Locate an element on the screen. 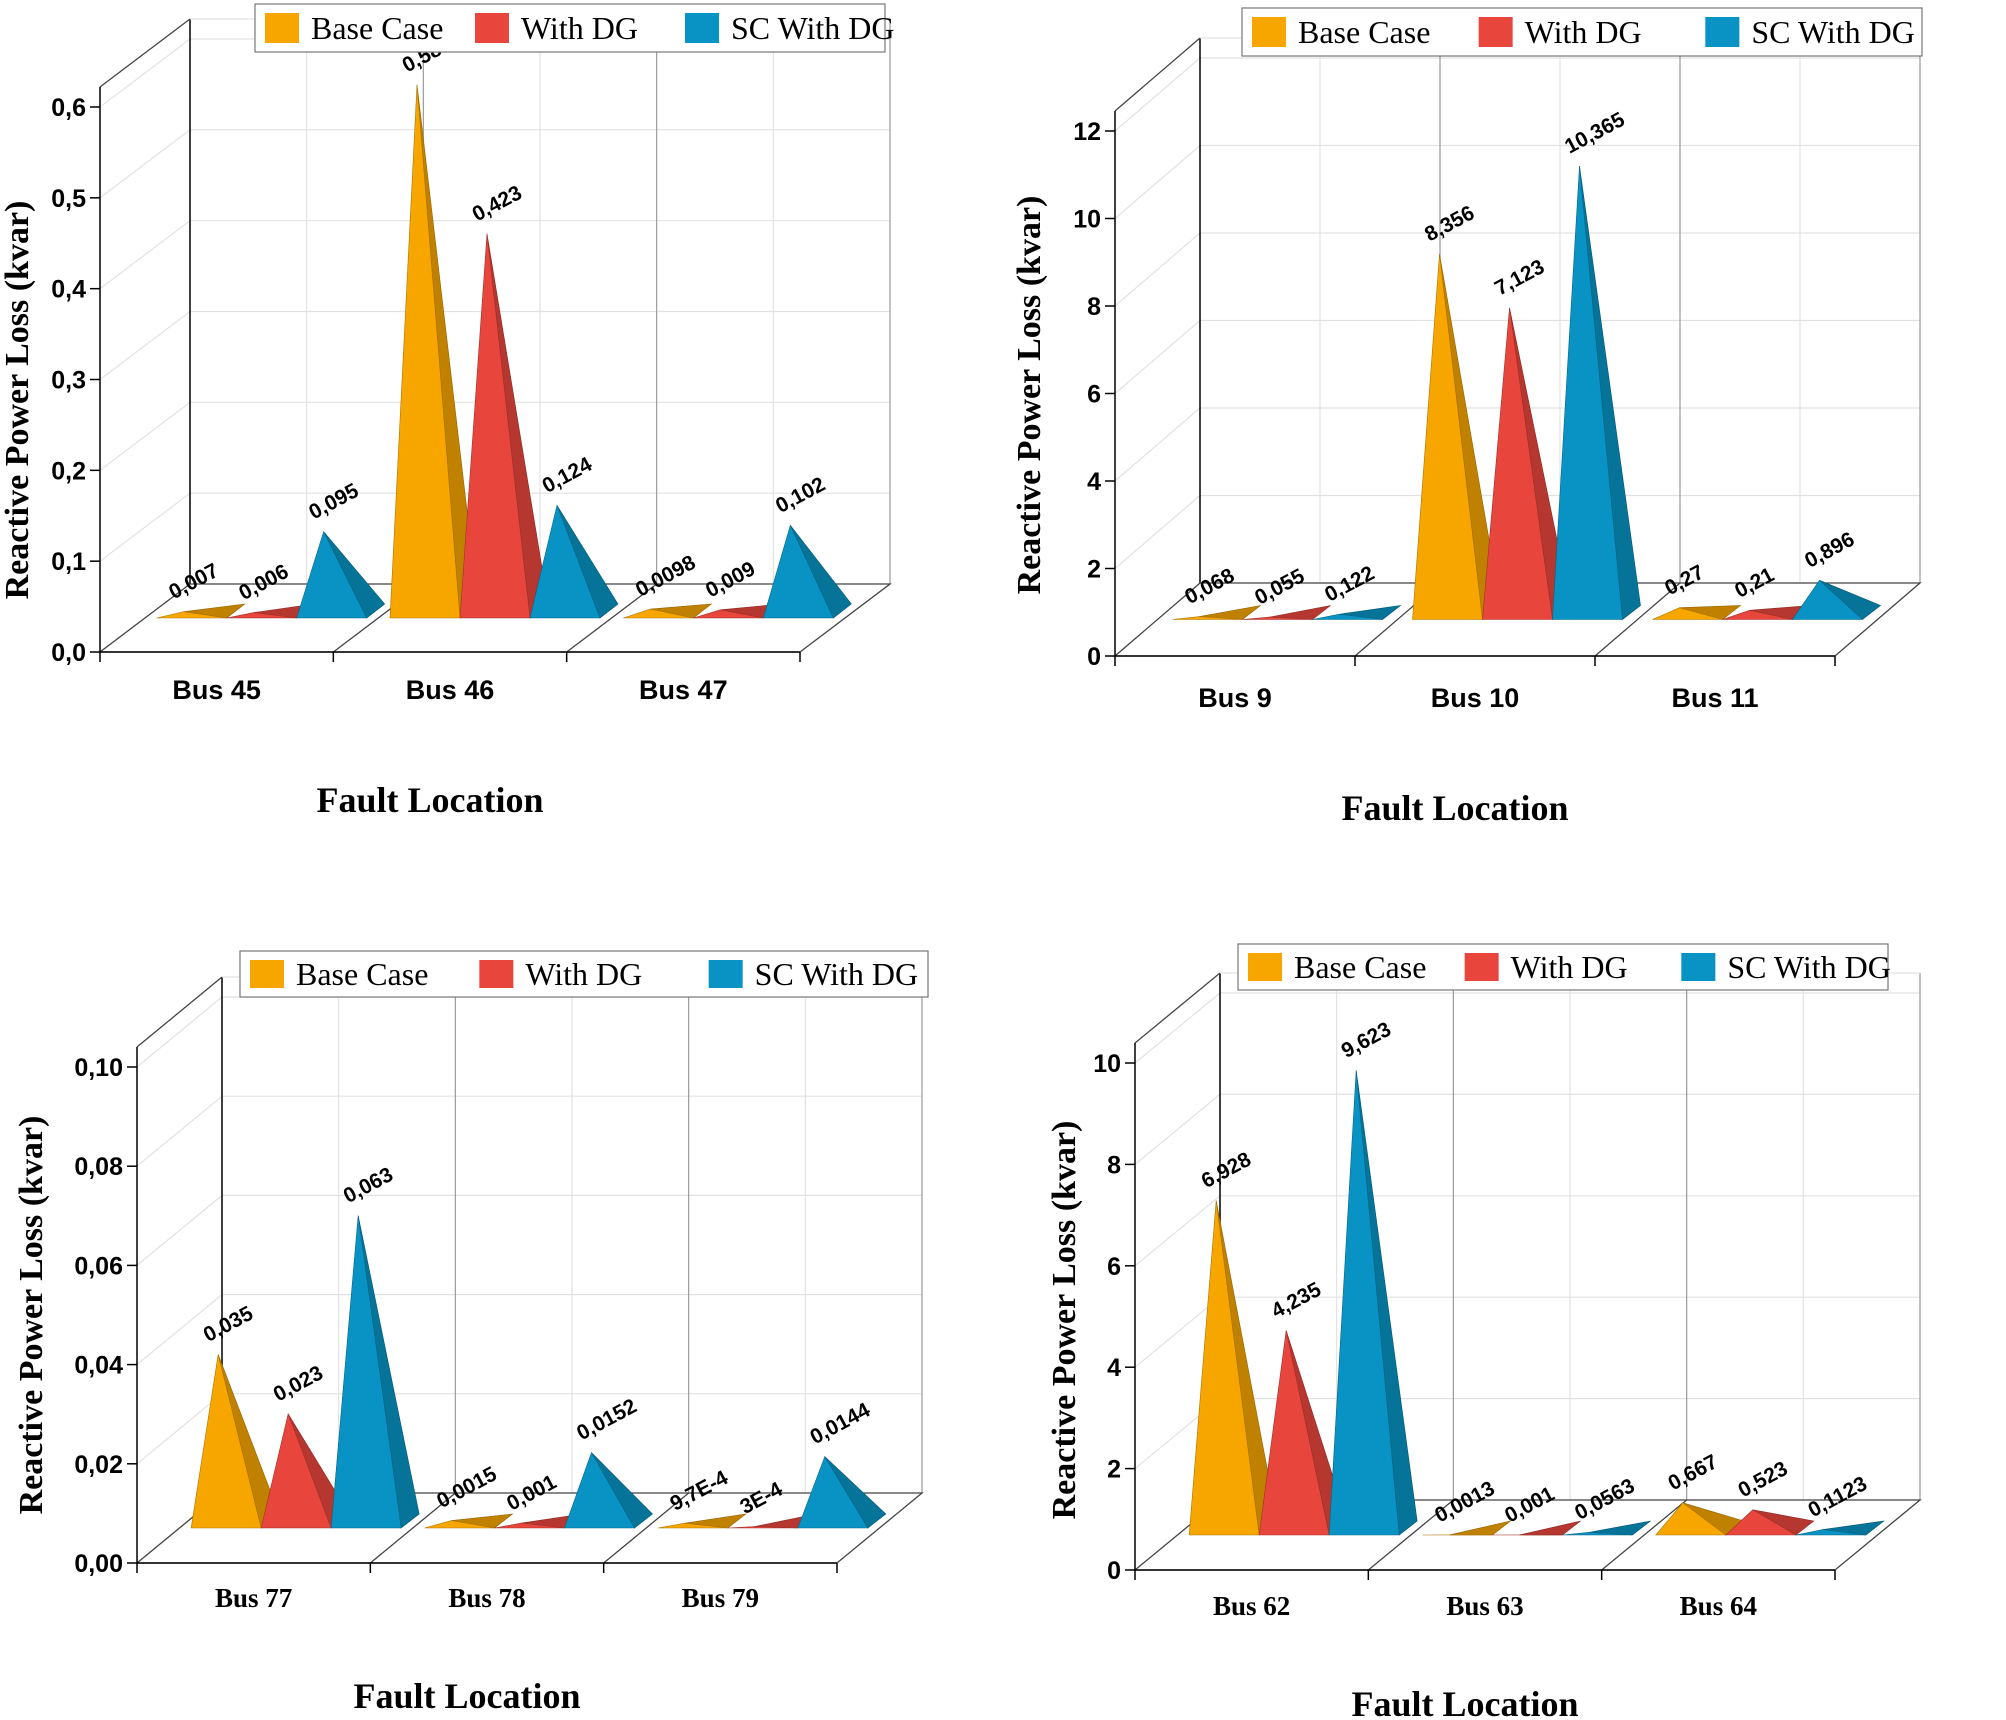 The image size is (2006, 1720). data-label: 0,0152 is located at coordinates (607, 1420).